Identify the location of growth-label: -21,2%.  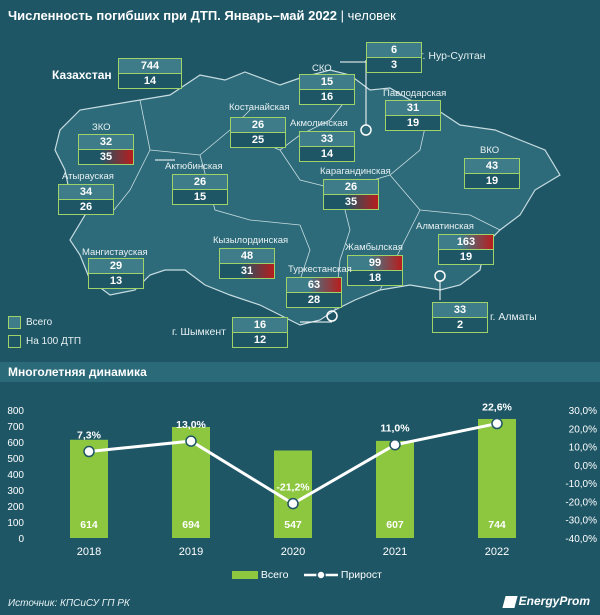
(293, 488).